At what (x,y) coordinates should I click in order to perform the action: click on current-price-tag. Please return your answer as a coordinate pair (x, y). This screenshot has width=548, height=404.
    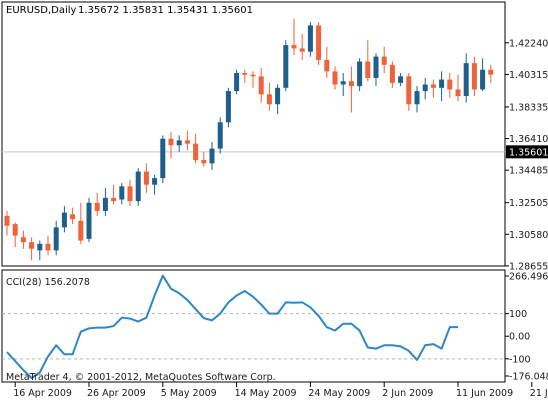
    Looking at the image, I should click on (527, 152).